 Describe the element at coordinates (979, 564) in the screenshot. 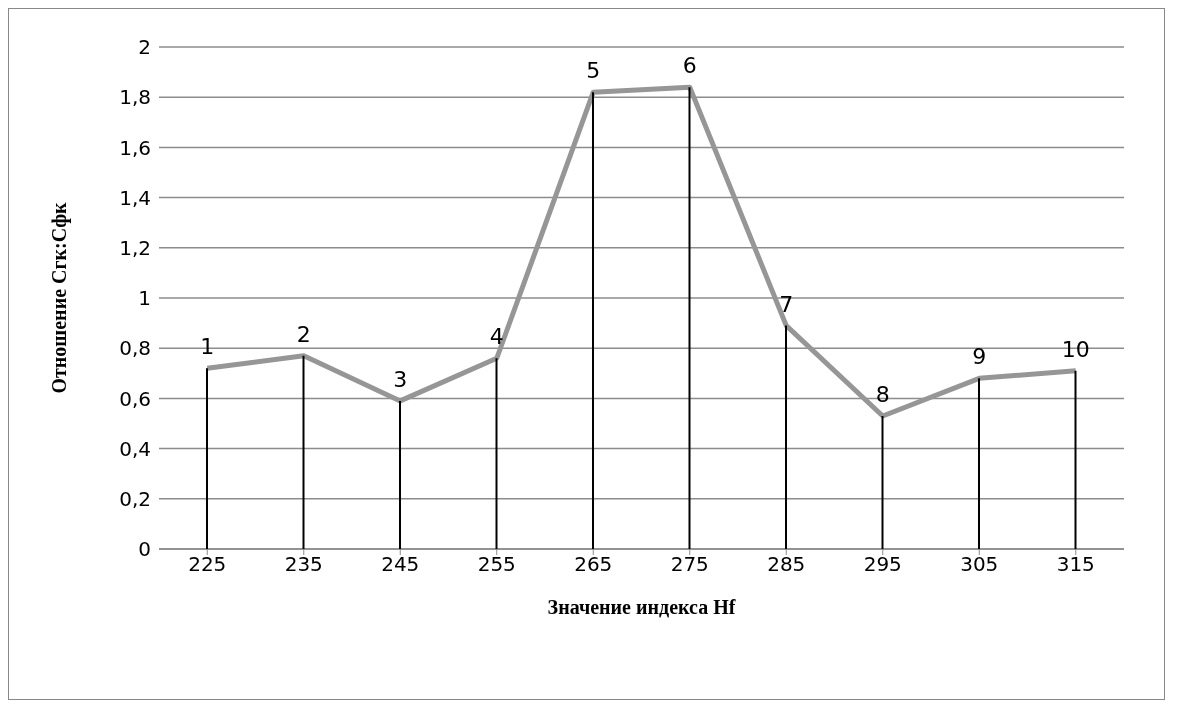

I see `x-tick-label: 305` at that location.